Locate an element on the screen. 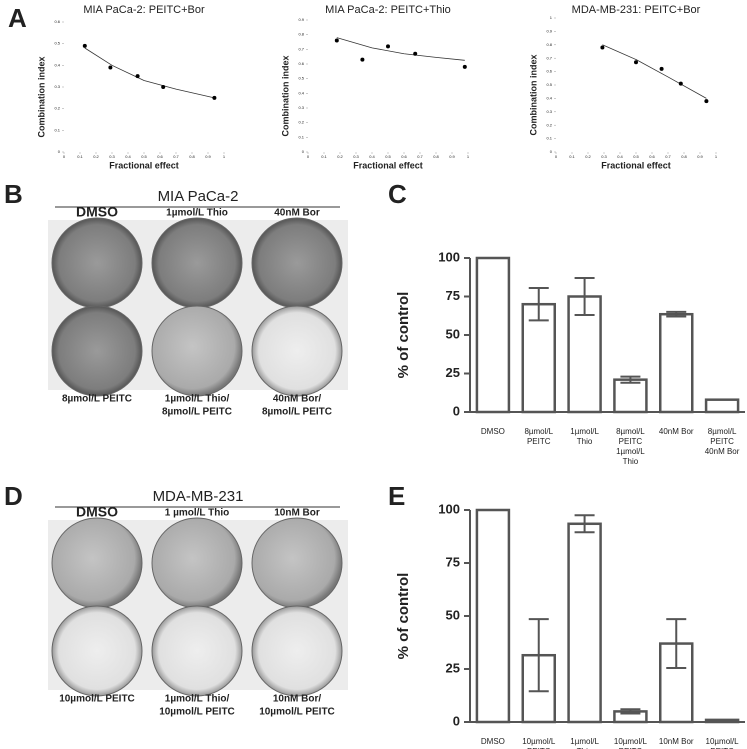 The width and height of the screenshot is (747, 749). panel-letter: D is located at coordinates (13, 496).